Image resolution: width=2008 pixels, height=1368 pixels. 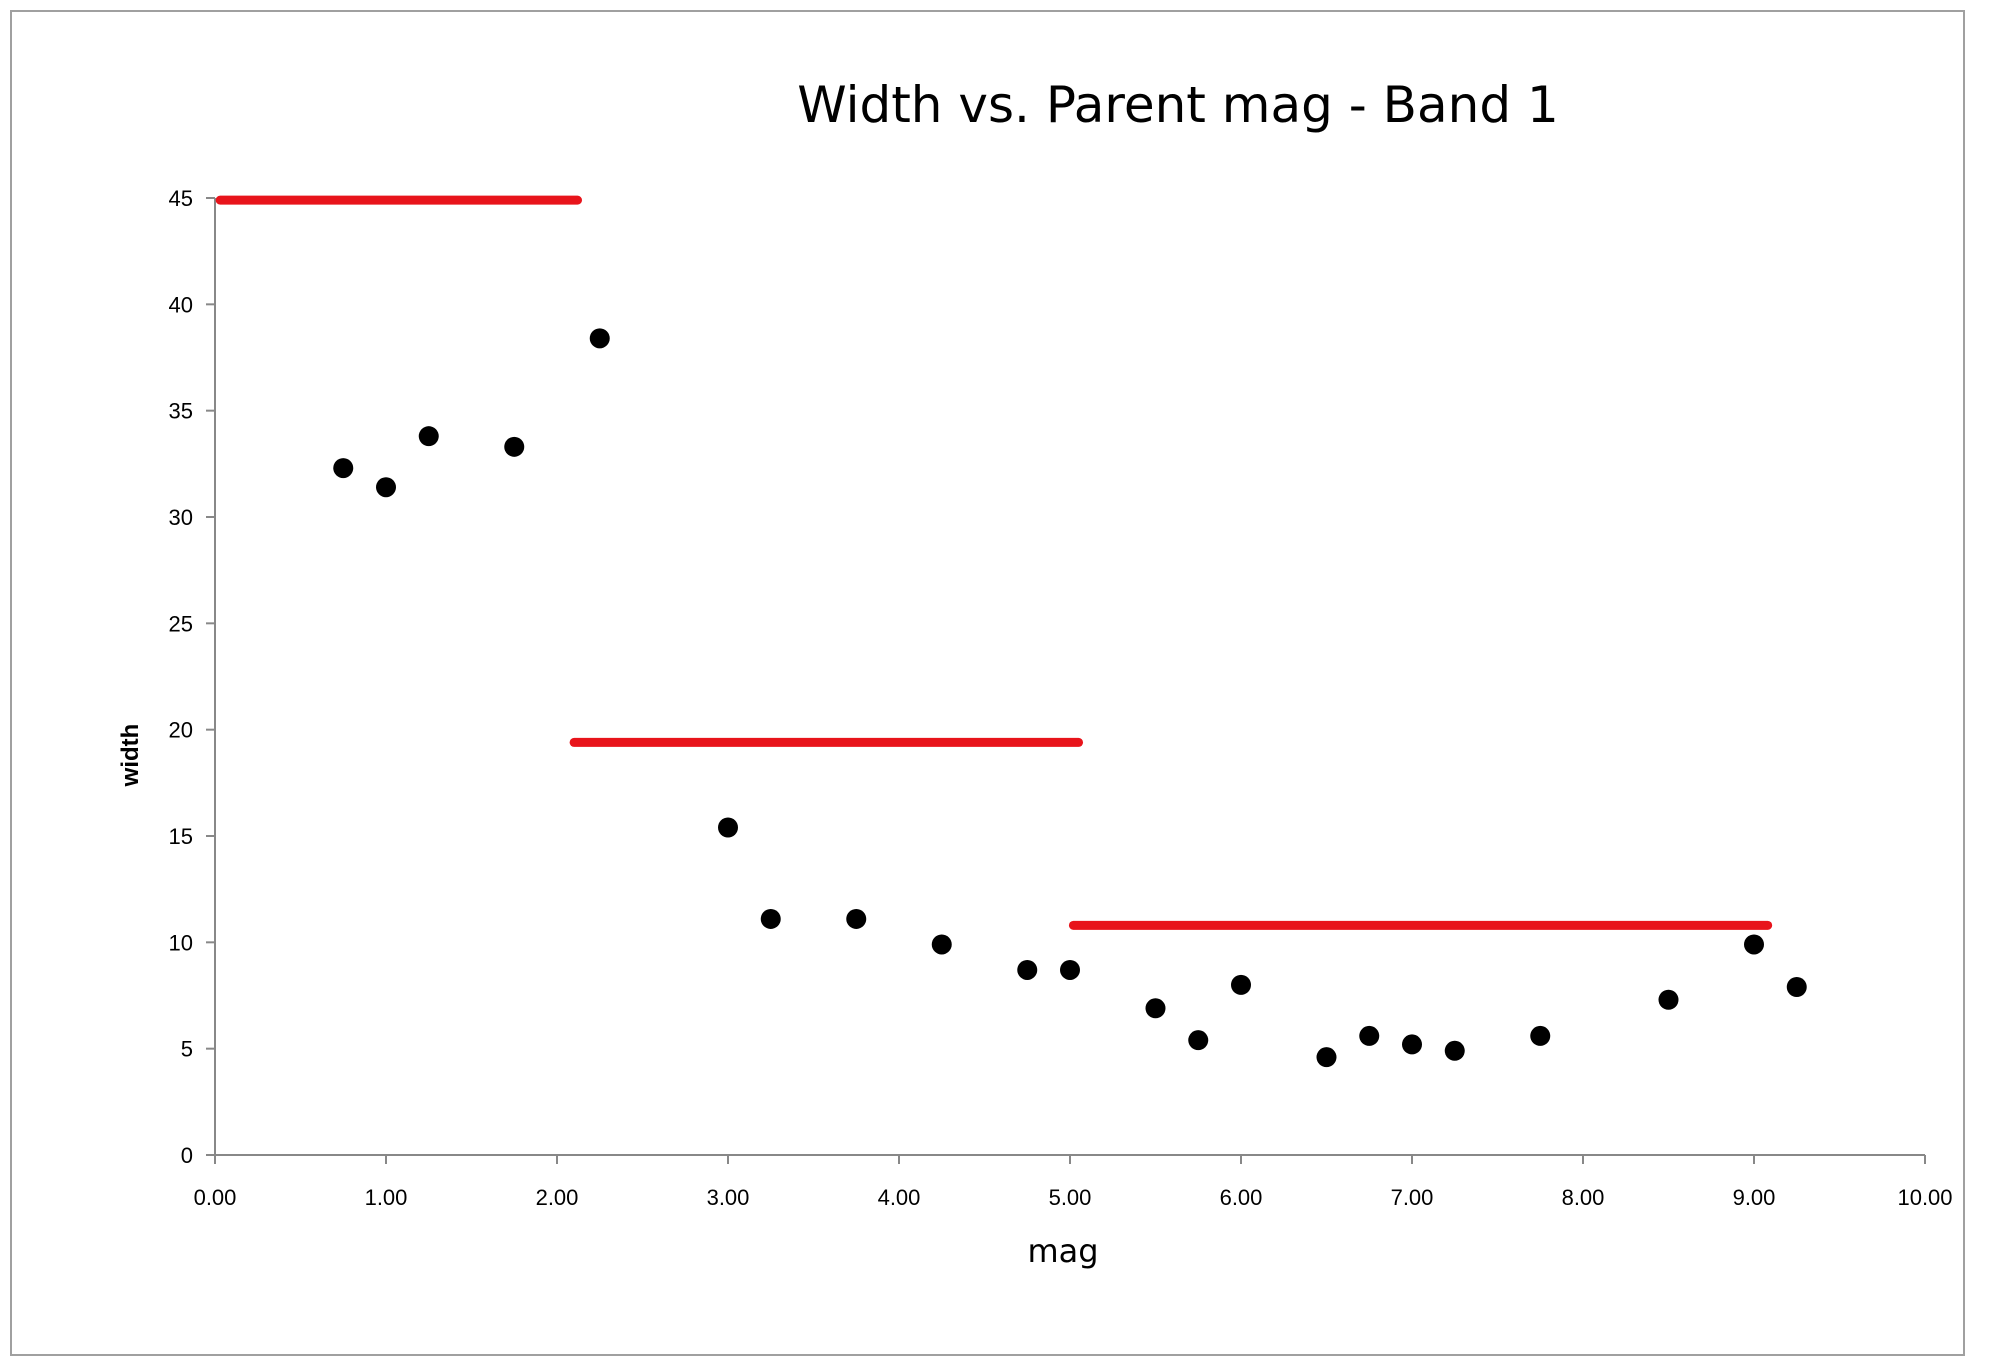 I want to click on y-tick-label: 0, so click(x=187, y=1155).